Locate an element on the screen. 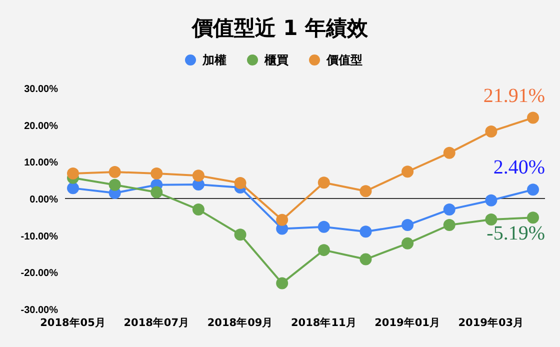  data-label: 2.40% is located at coordinates (519, 167).